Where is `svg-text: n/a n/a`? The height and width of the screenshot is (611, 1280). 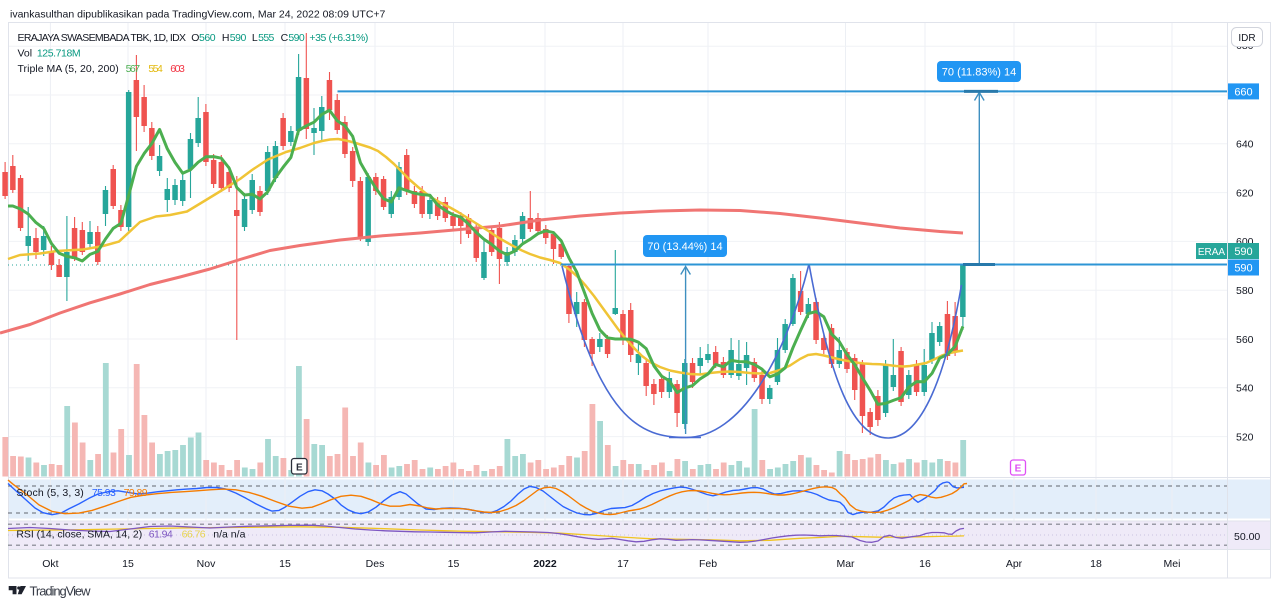
svg-text: n/a n/a is located at coordinates (229, 535).